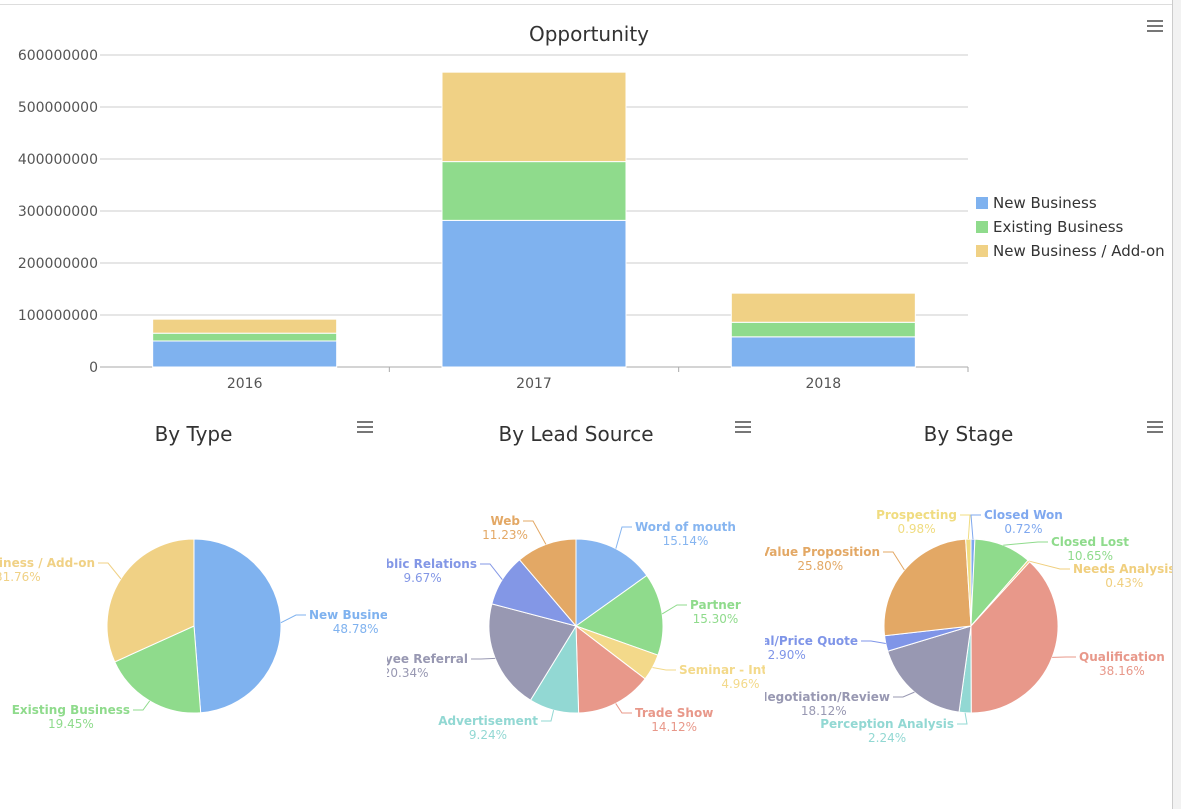 The width and height of the screenshot is (1181, 809). Describe the element at coordinates (589, 34) in the screenshot. I see `chart-title: Opportunity` at that location.